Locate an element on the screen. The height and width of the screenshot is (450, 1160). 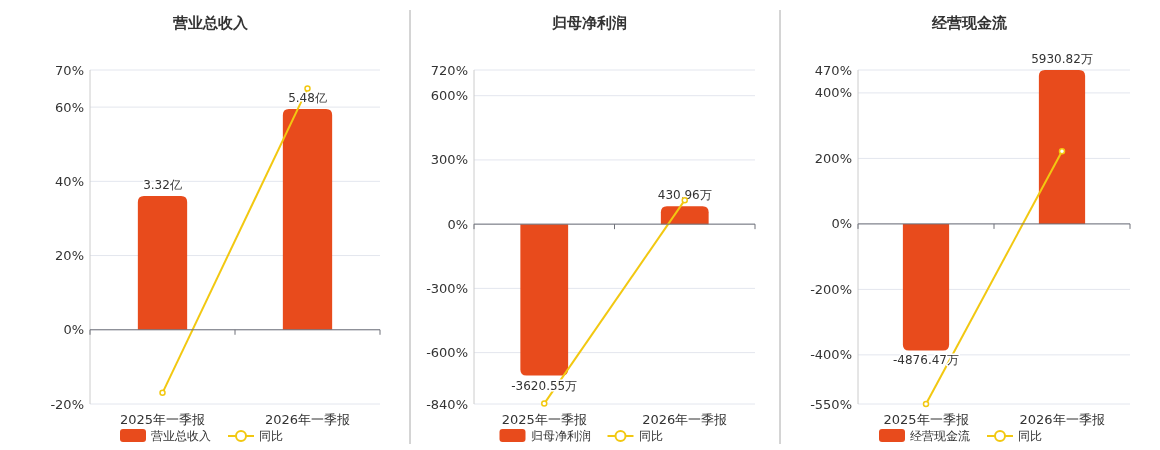
legend-label: 经营现金流 is located at coordinates (940, 436).